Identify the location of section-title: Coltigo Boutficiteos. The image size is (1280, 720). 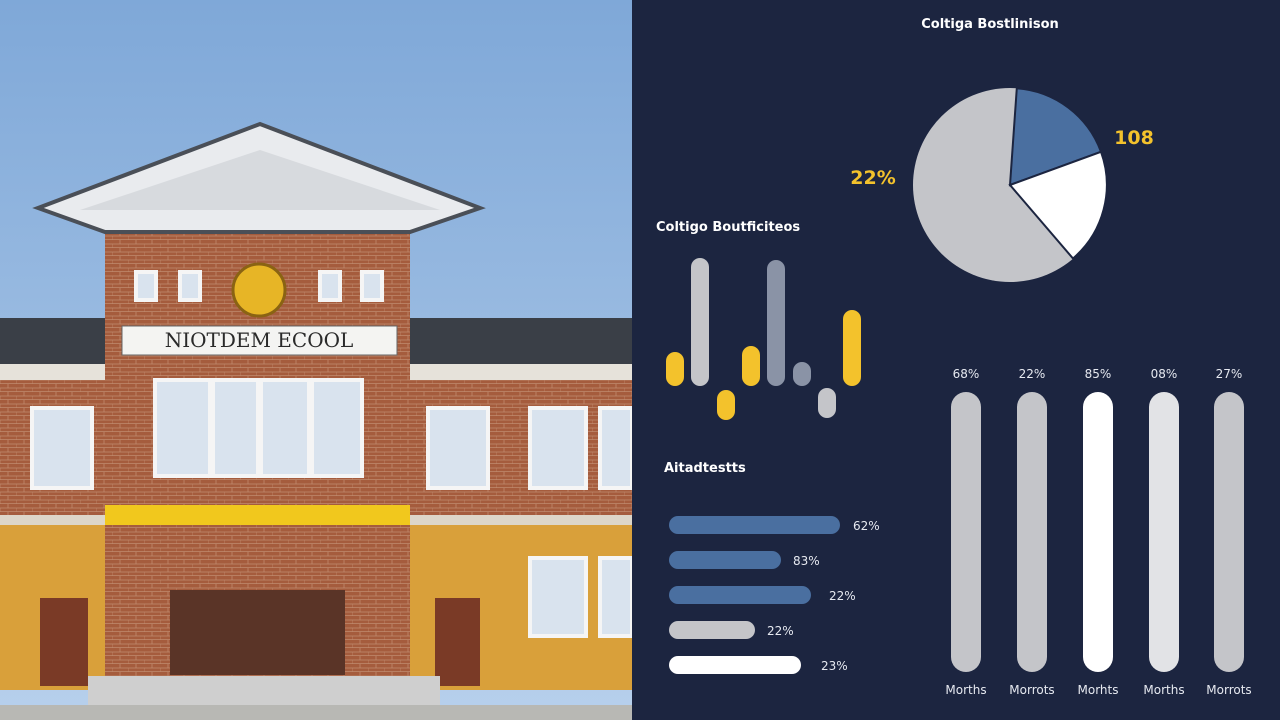
(728, 227).